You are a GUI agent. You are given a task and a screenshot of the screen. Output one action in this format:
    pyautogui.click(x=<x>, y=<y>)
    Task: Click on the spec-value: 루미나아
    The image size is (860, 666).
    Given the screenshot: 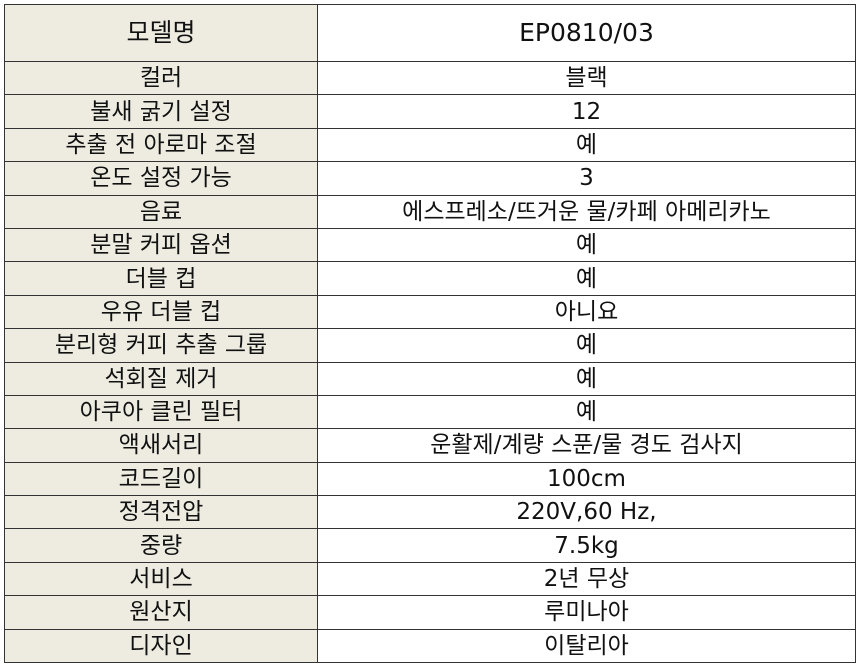 What is the action you would take?
    pyautogui.click(x=586, y=612)
    